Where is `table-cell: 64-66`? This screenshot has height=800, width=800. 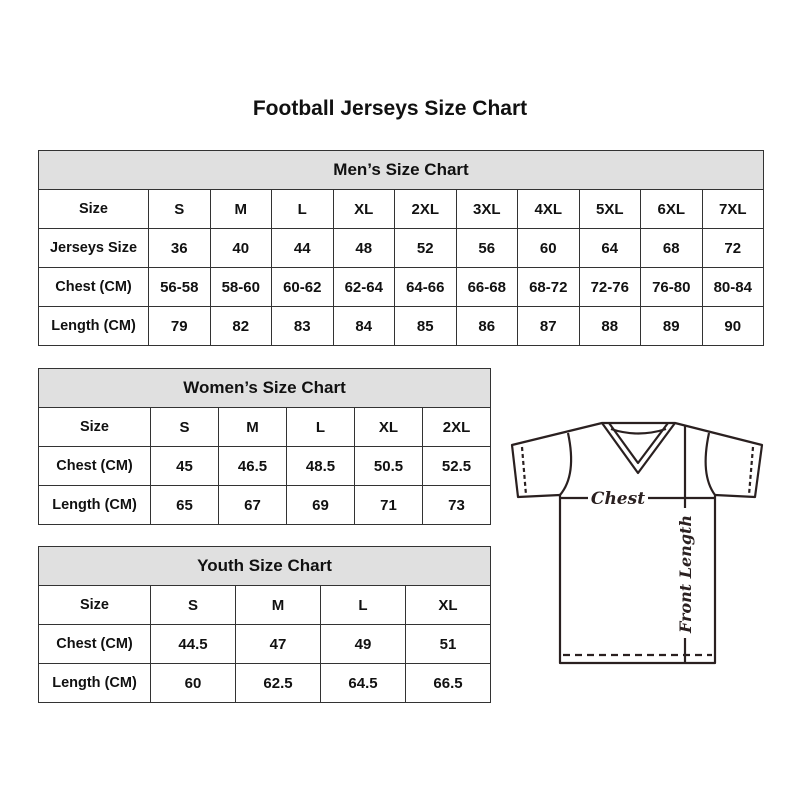
table-cell: 64-66 is located at coordinates (425, 287).